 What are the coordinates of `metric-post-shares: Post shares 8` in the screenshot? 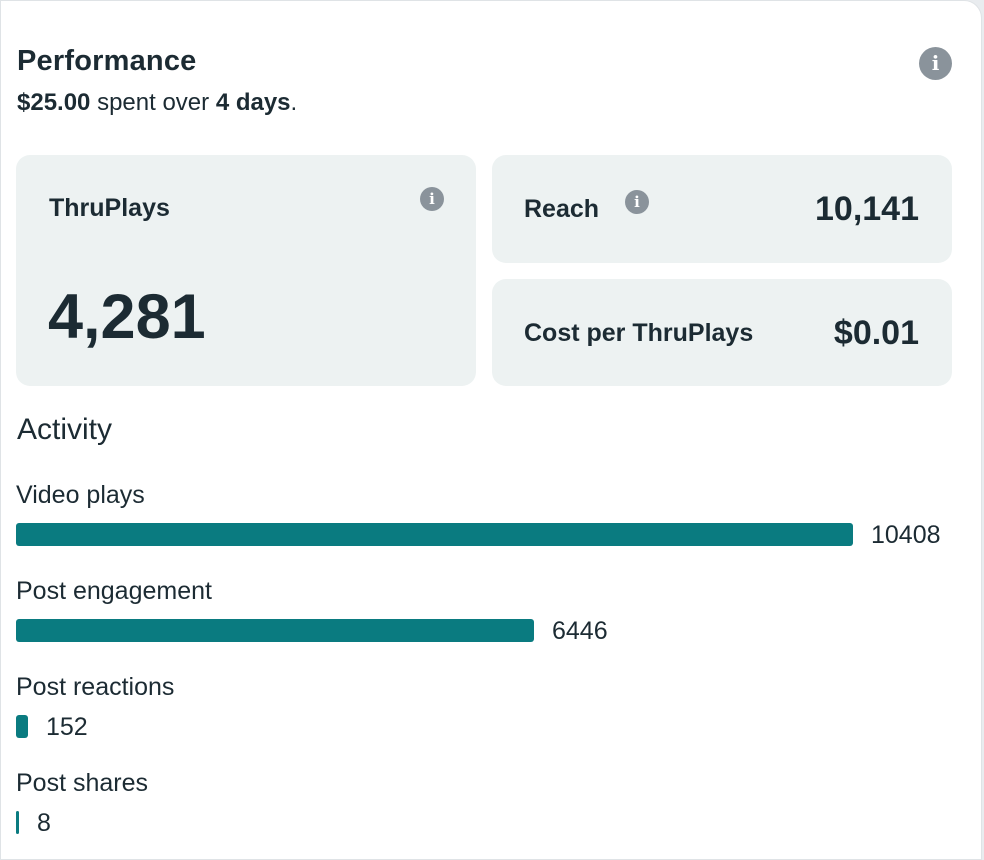 It's located at (491, 803).